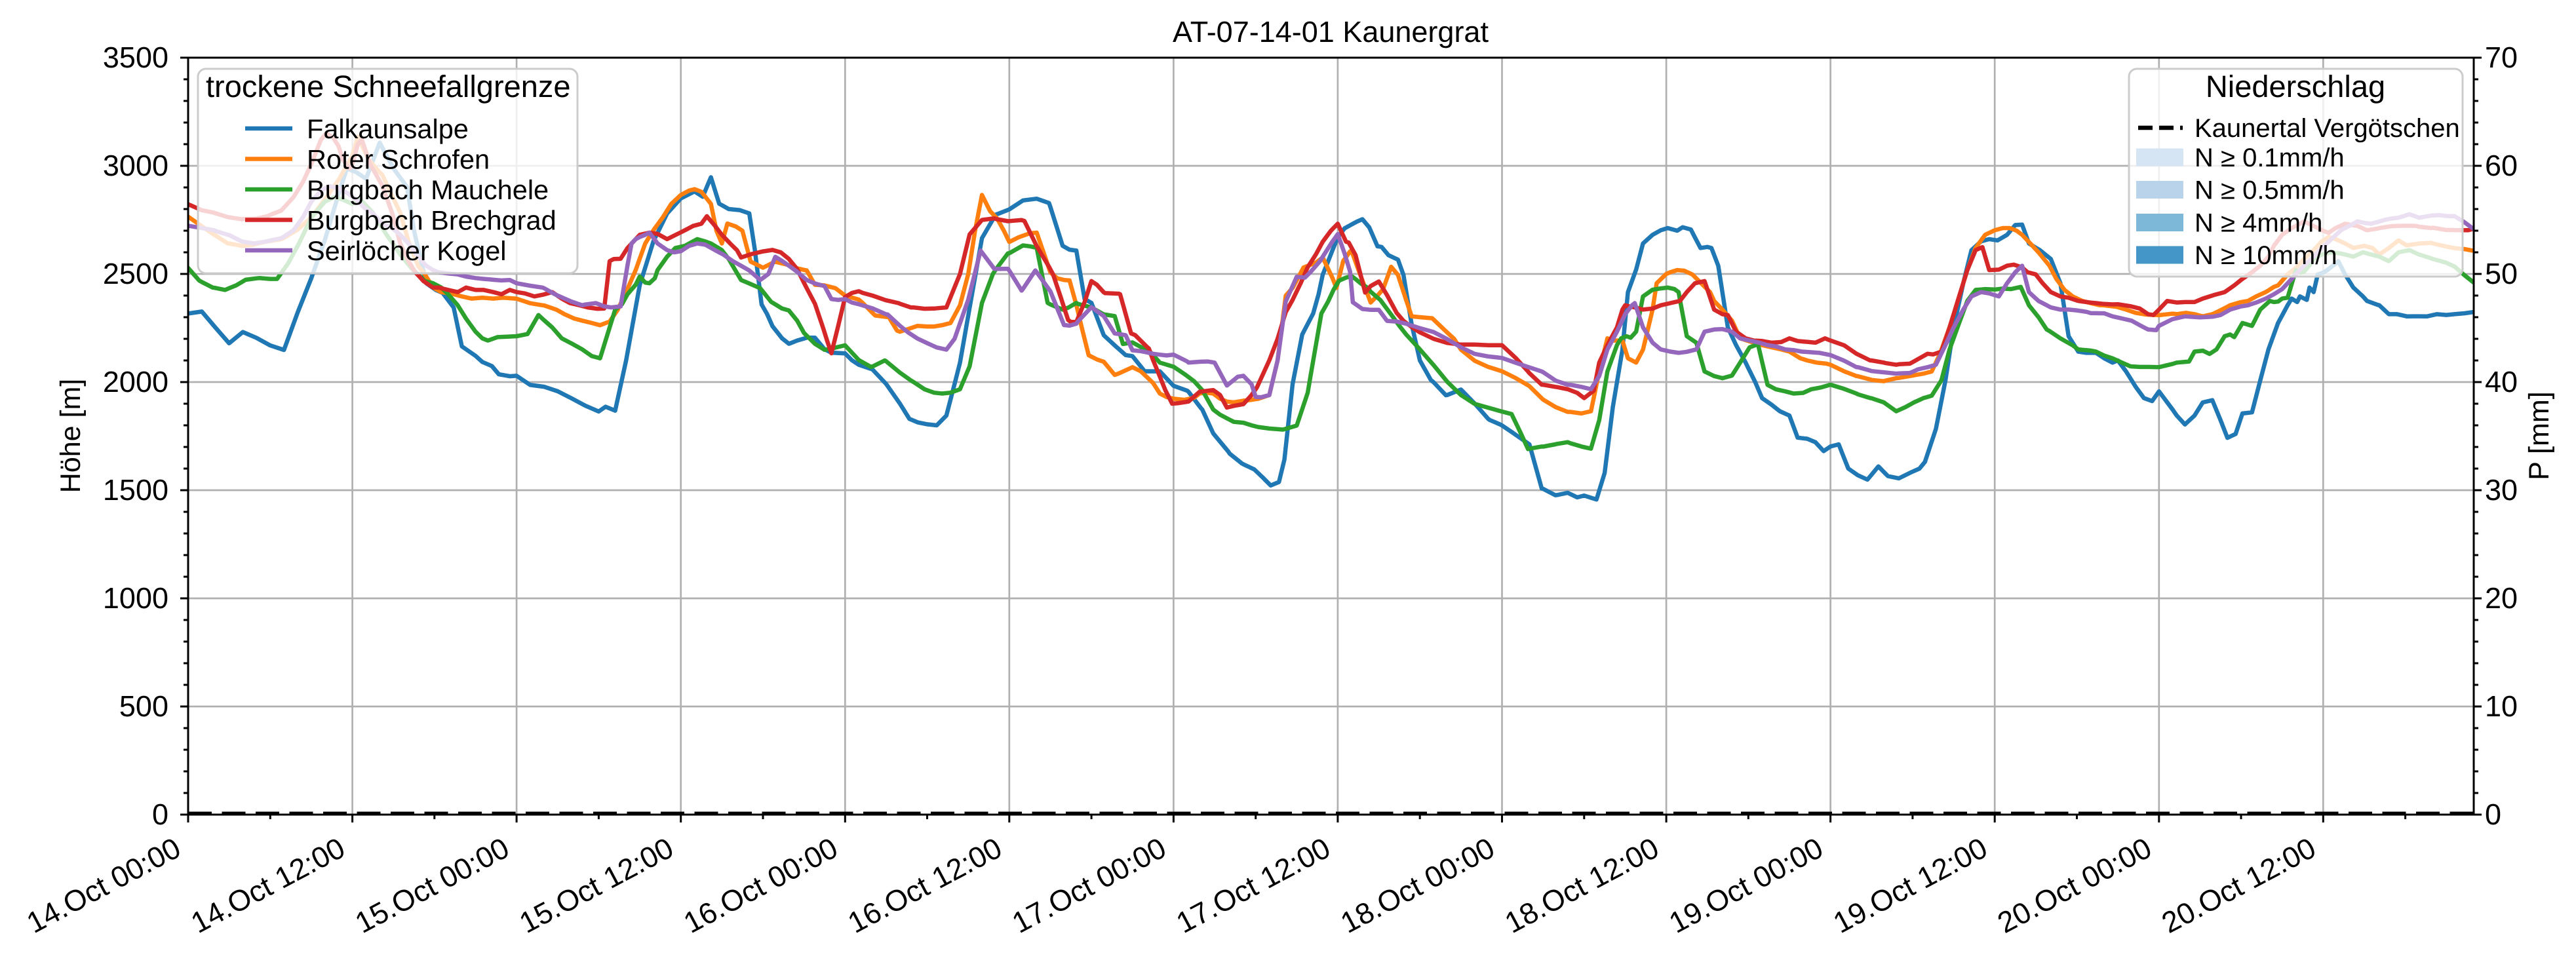 The height and width of the screenshot is (966, 2576). Describe the element at coordinates (2501, 57) in the screenshot. I see `svg-text: 70` at that location.